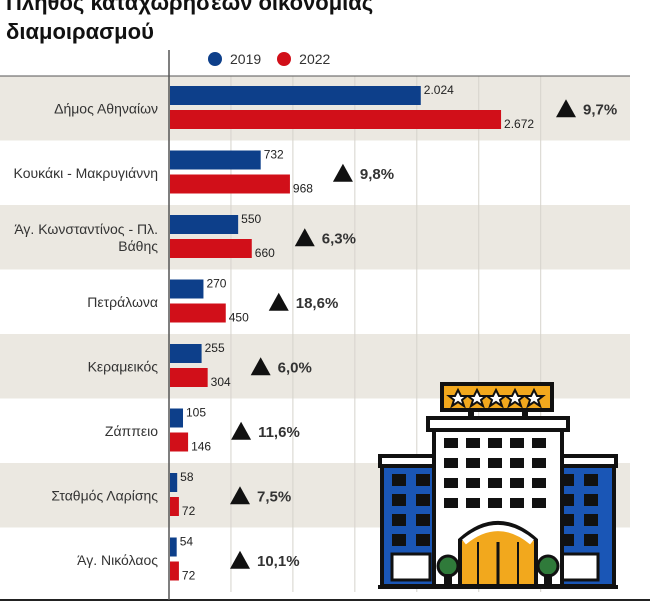  What do you see at coordinates (86, 173) in the screenshot?
I see `category-label: Κουκάκι - Μακρυγιάννη` at bounding box center [86, 173].